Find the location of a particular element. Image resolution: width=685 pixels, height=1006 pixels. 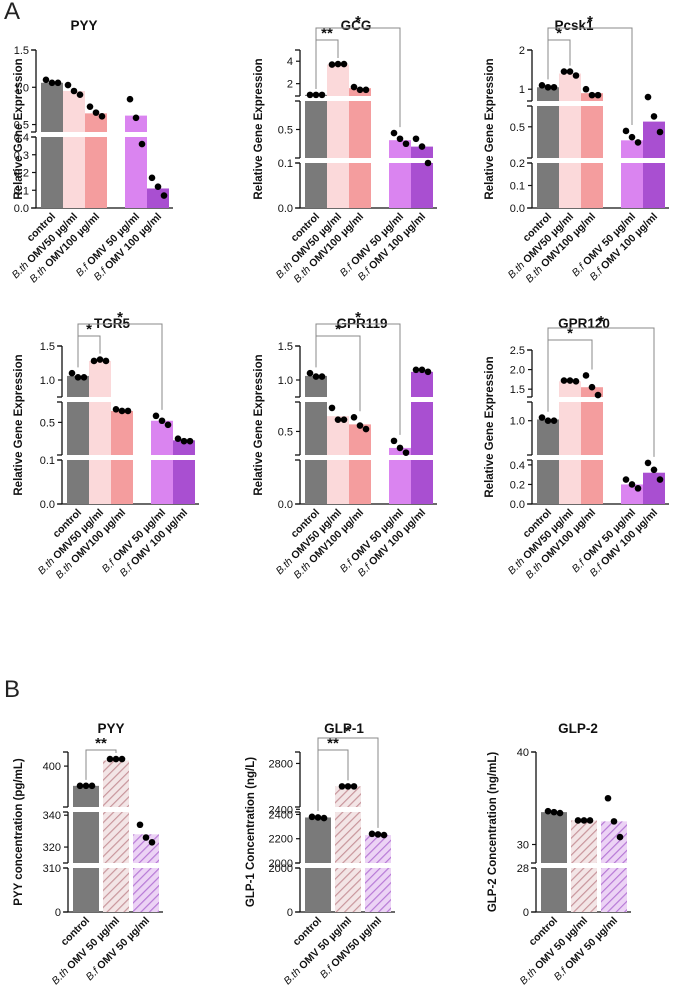

y-tick-label: 2000 is located at coordinates (281, 869).